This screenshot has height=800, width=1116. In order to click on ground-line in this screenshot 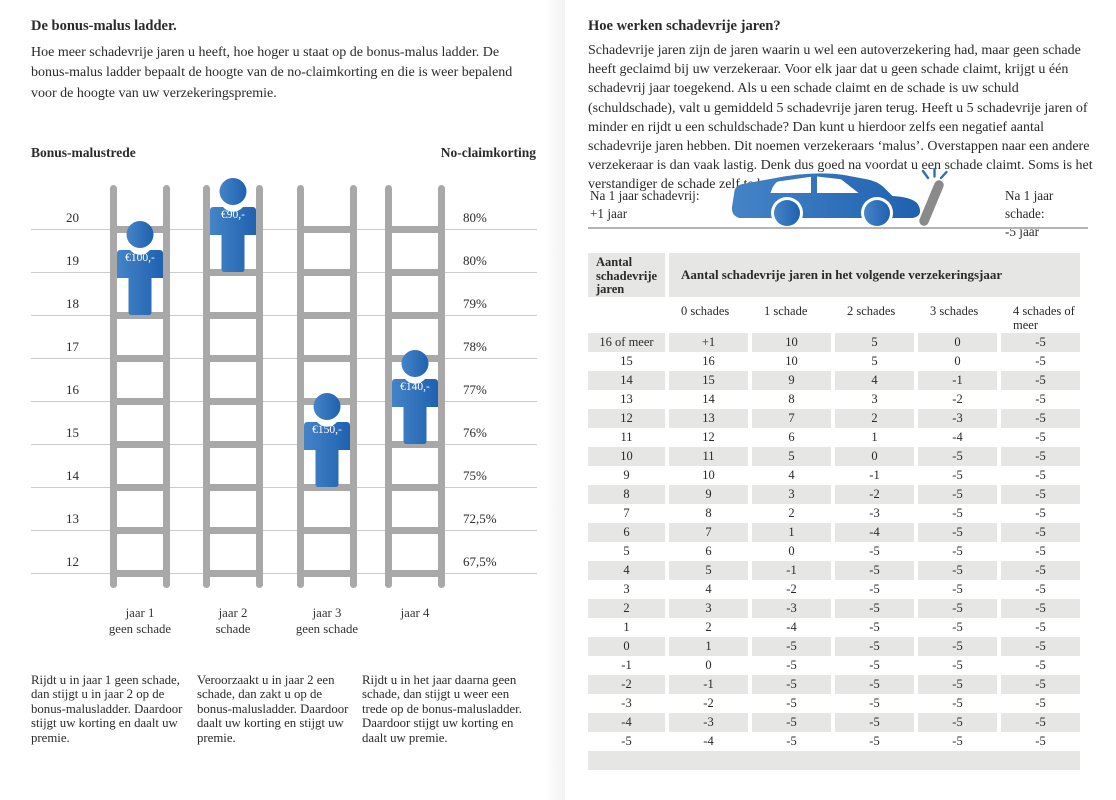, I will do `click(838, 228)`.